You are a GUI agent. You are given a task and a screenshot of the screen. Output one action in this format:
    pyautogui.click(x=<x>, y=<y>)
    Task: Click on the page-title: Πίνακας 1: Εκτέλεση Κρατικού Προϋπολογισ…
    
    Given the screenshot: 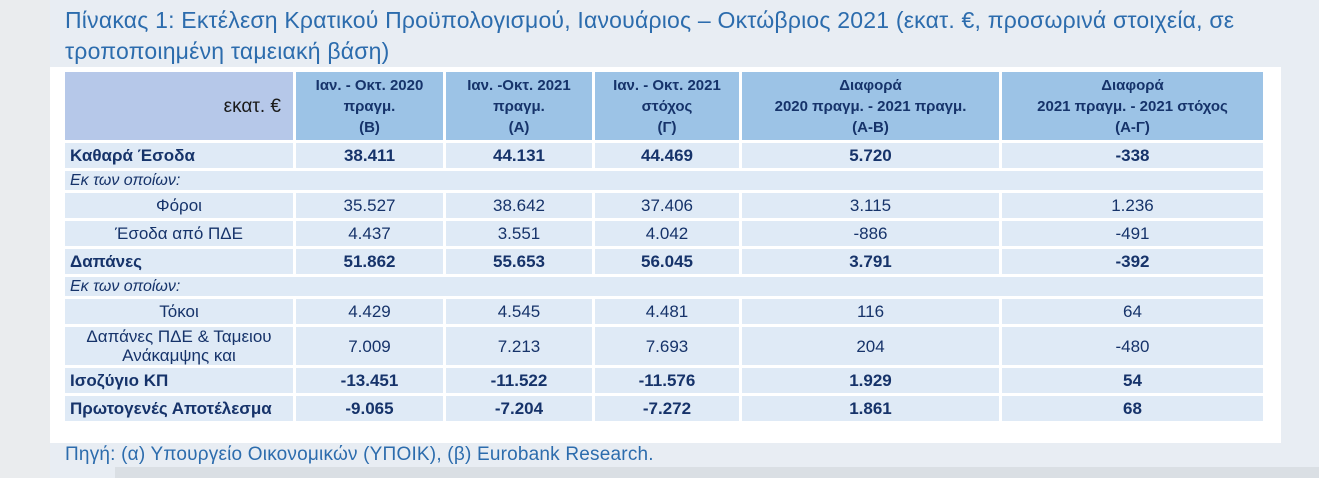 What is the action you would take?
    pyautogui.click(x=650, y=35)
    